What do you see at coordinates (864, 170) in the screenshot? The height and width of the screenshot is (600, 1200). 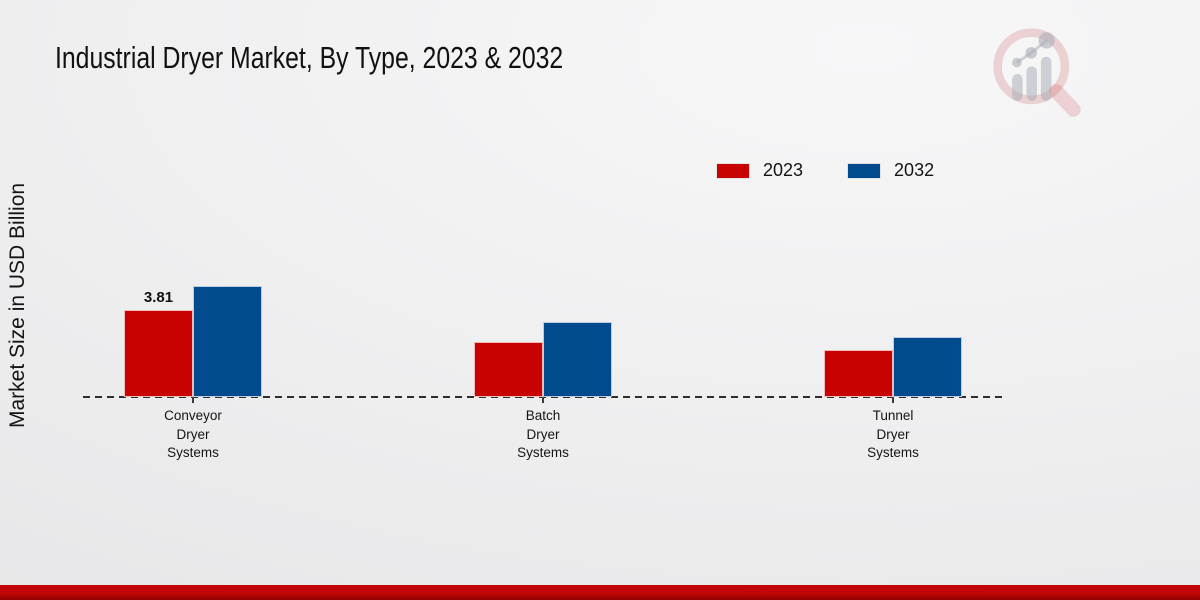 I see `legend-swatch-2032` at bounding box center [864, 170].